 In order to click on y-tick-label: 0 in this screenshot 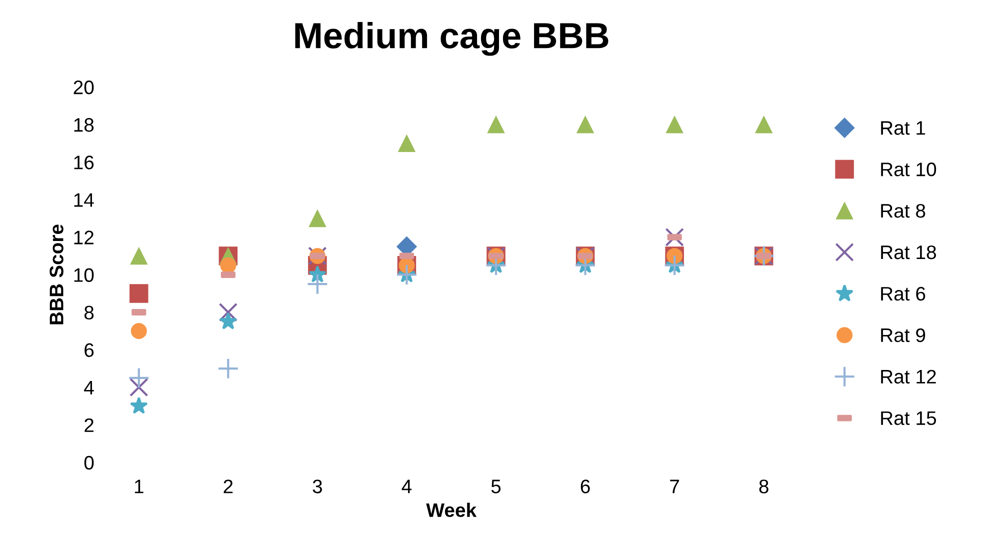, I will do `click(89, 463)`.